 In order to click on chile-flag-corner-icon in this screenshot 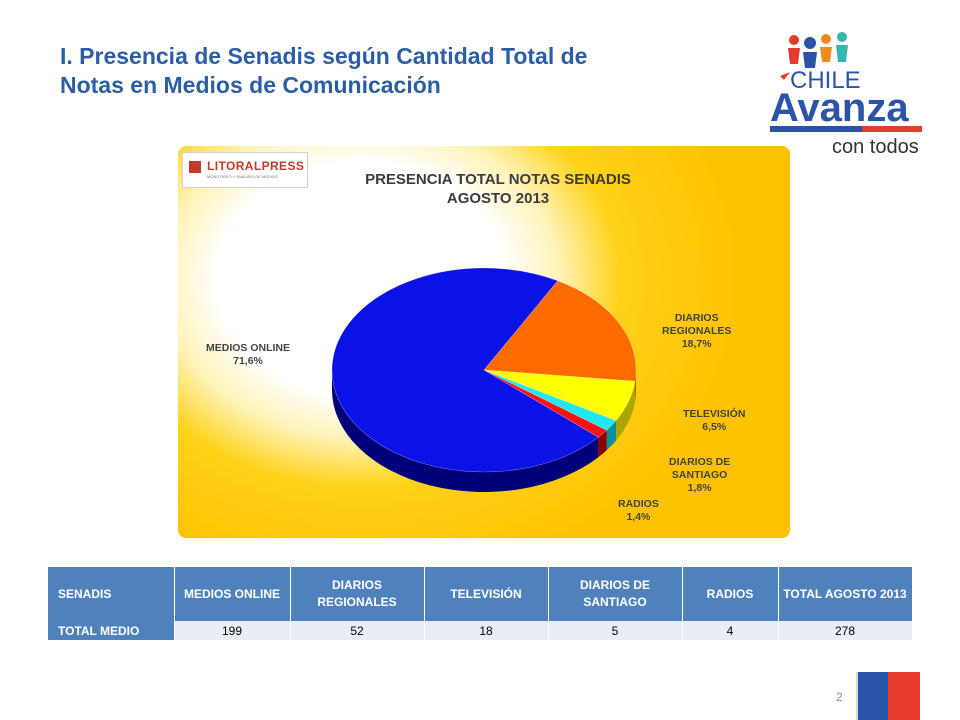, I will do `click(888, 696)`.